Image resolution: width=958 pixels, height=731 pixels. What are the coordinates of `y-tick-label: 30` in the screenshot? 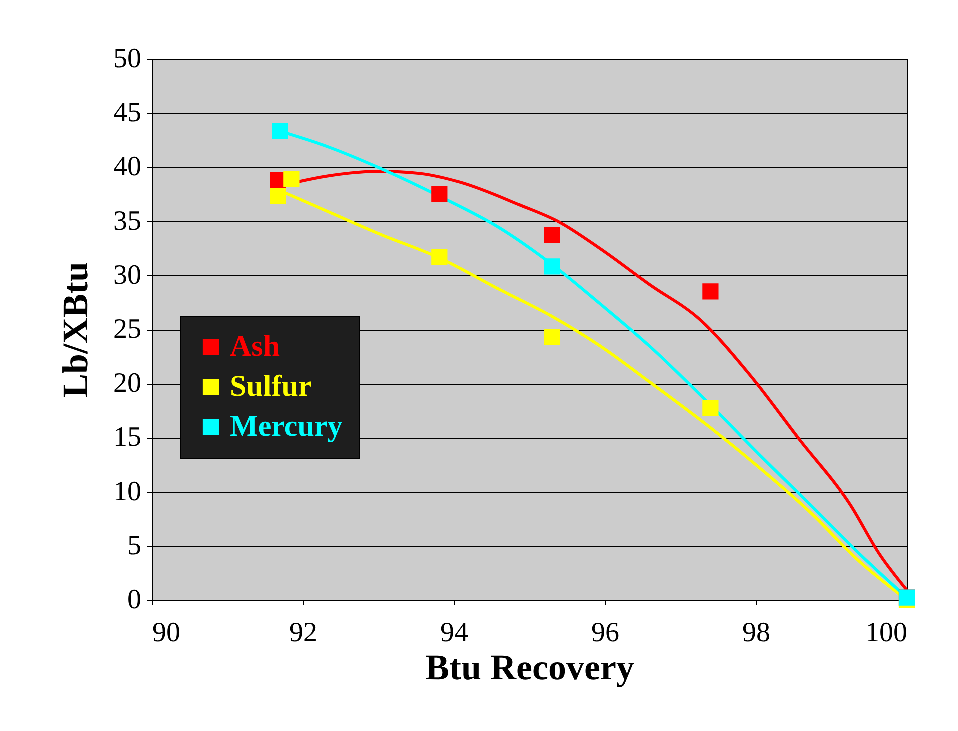 It's located at (128, 275).